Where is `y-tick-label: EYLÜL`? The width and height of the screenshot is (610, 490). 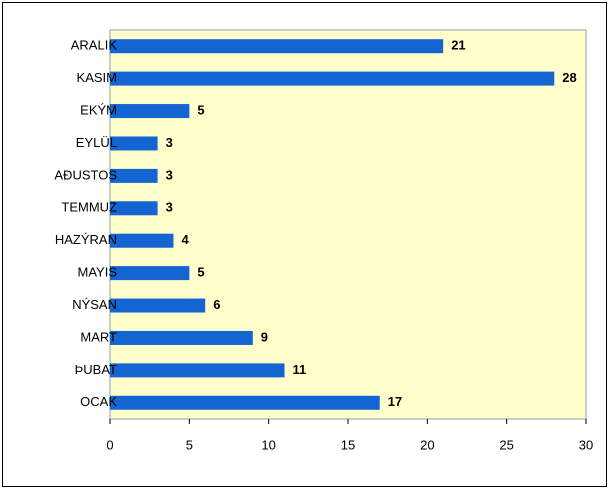 y-tick-label: EYLÜL is located at coordinates (96, 142).